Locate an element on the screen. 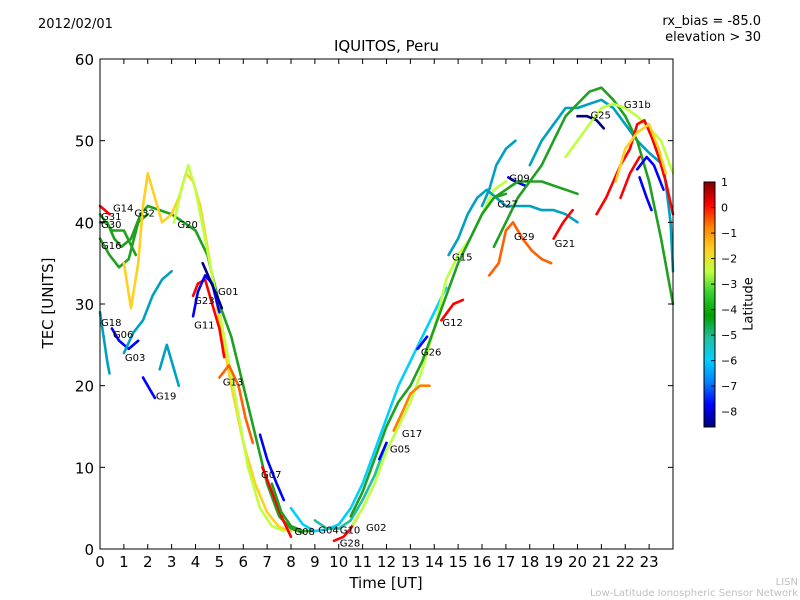 The image size is (800, 600). series-label-g26: G26 is located at coordinates (431, 352).